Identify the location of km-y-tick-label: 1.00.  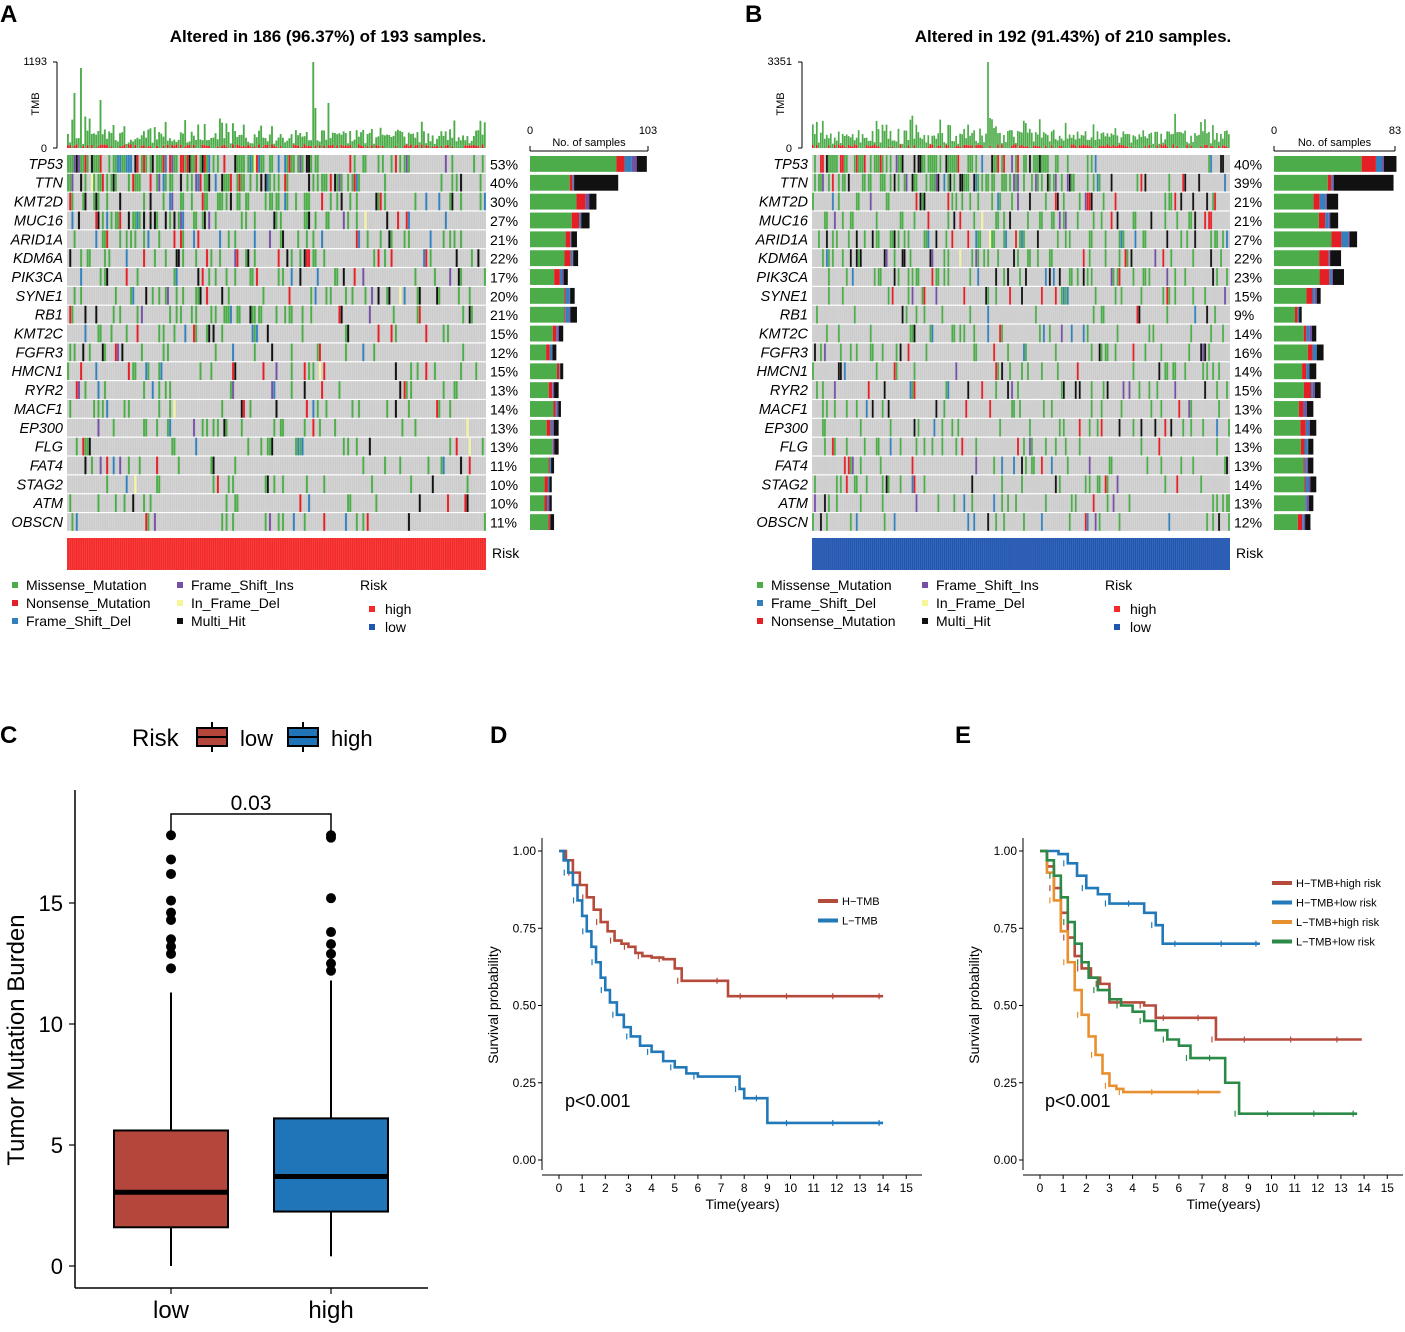
(1006, 851).